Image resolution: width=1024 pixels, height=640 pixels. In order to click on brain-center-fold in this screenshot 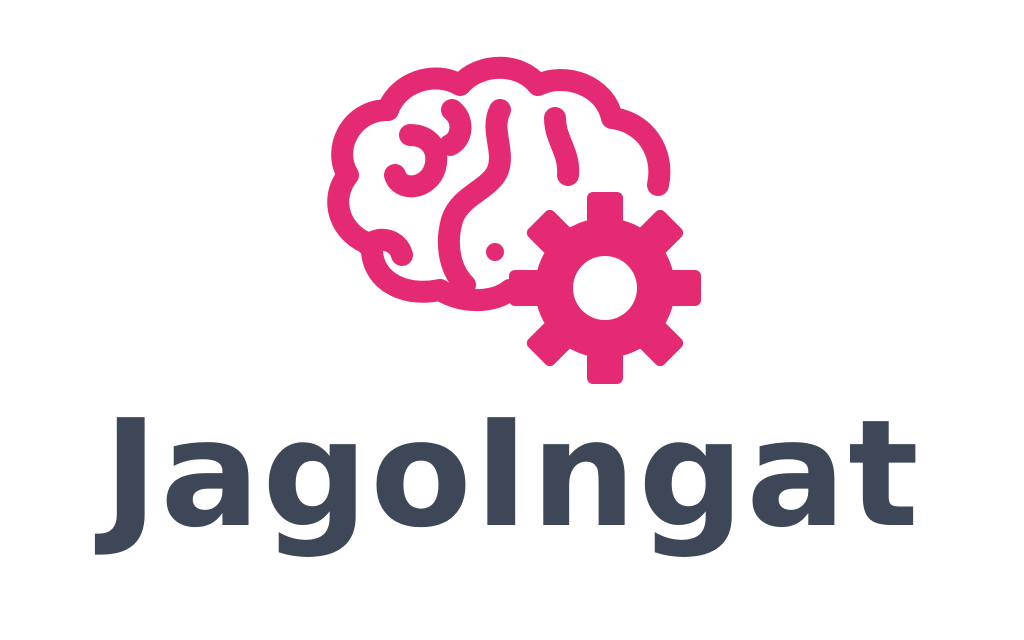, I will do `click(474, 197)`.